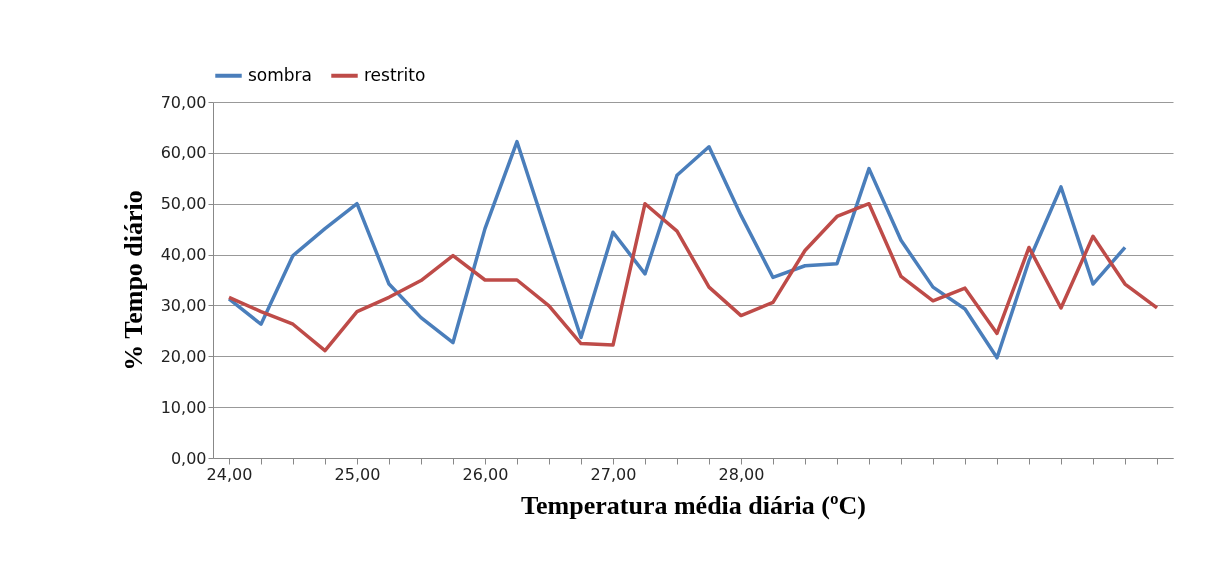 The image size is (1219, 580). Describe the element at coordinates (183, 102) in the screenshot. I see `y-tick-label: 70,00` at that location.